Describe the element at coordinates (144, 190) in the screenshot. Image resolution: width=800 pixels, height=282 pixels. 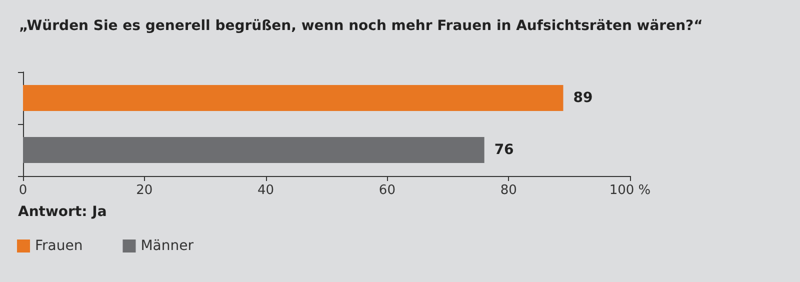
I see `x-tick-label: 20` at that location.